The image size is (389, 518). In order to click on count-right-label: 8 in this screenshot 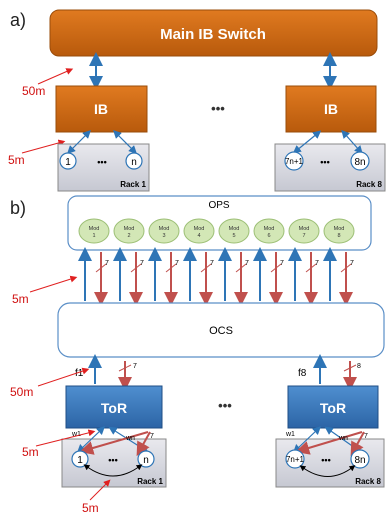, I will do `click(359, 366)`.